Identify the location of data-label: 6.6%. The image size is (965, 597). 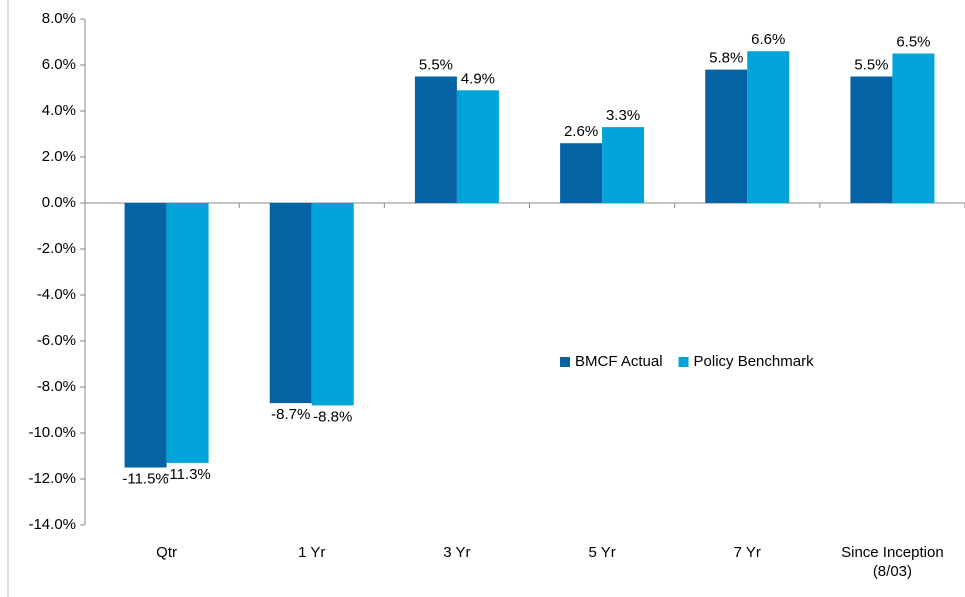
(768, 39).